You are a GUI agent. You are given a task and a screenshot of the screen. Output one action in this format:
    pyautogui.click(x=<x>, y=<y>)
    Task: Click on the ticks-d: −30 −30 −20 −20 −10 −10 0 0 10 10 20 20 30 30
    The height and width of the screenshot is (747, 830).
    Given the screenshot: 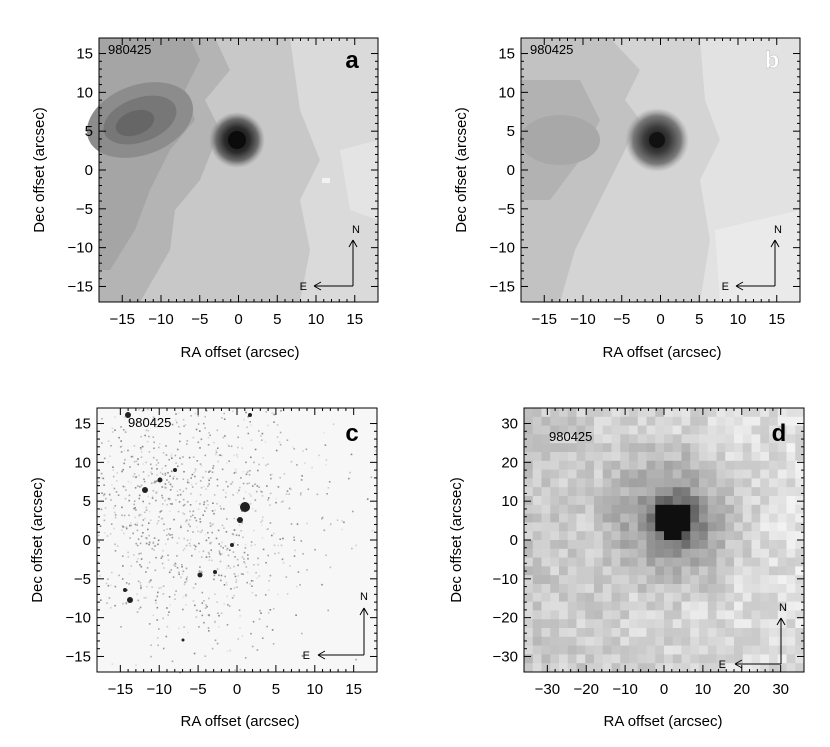 What is the action you would take?
    pyautogui.click(x=648, y=553)
    